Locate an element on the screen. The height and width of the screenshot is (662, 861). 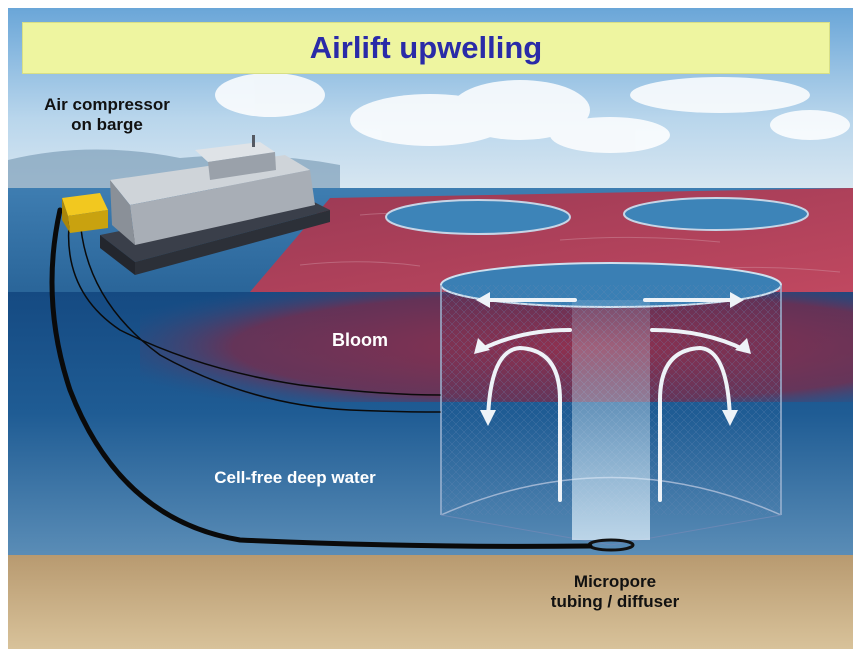
label-micropore: Micropore tubing / diffuser is located at coordinates (615, 592).